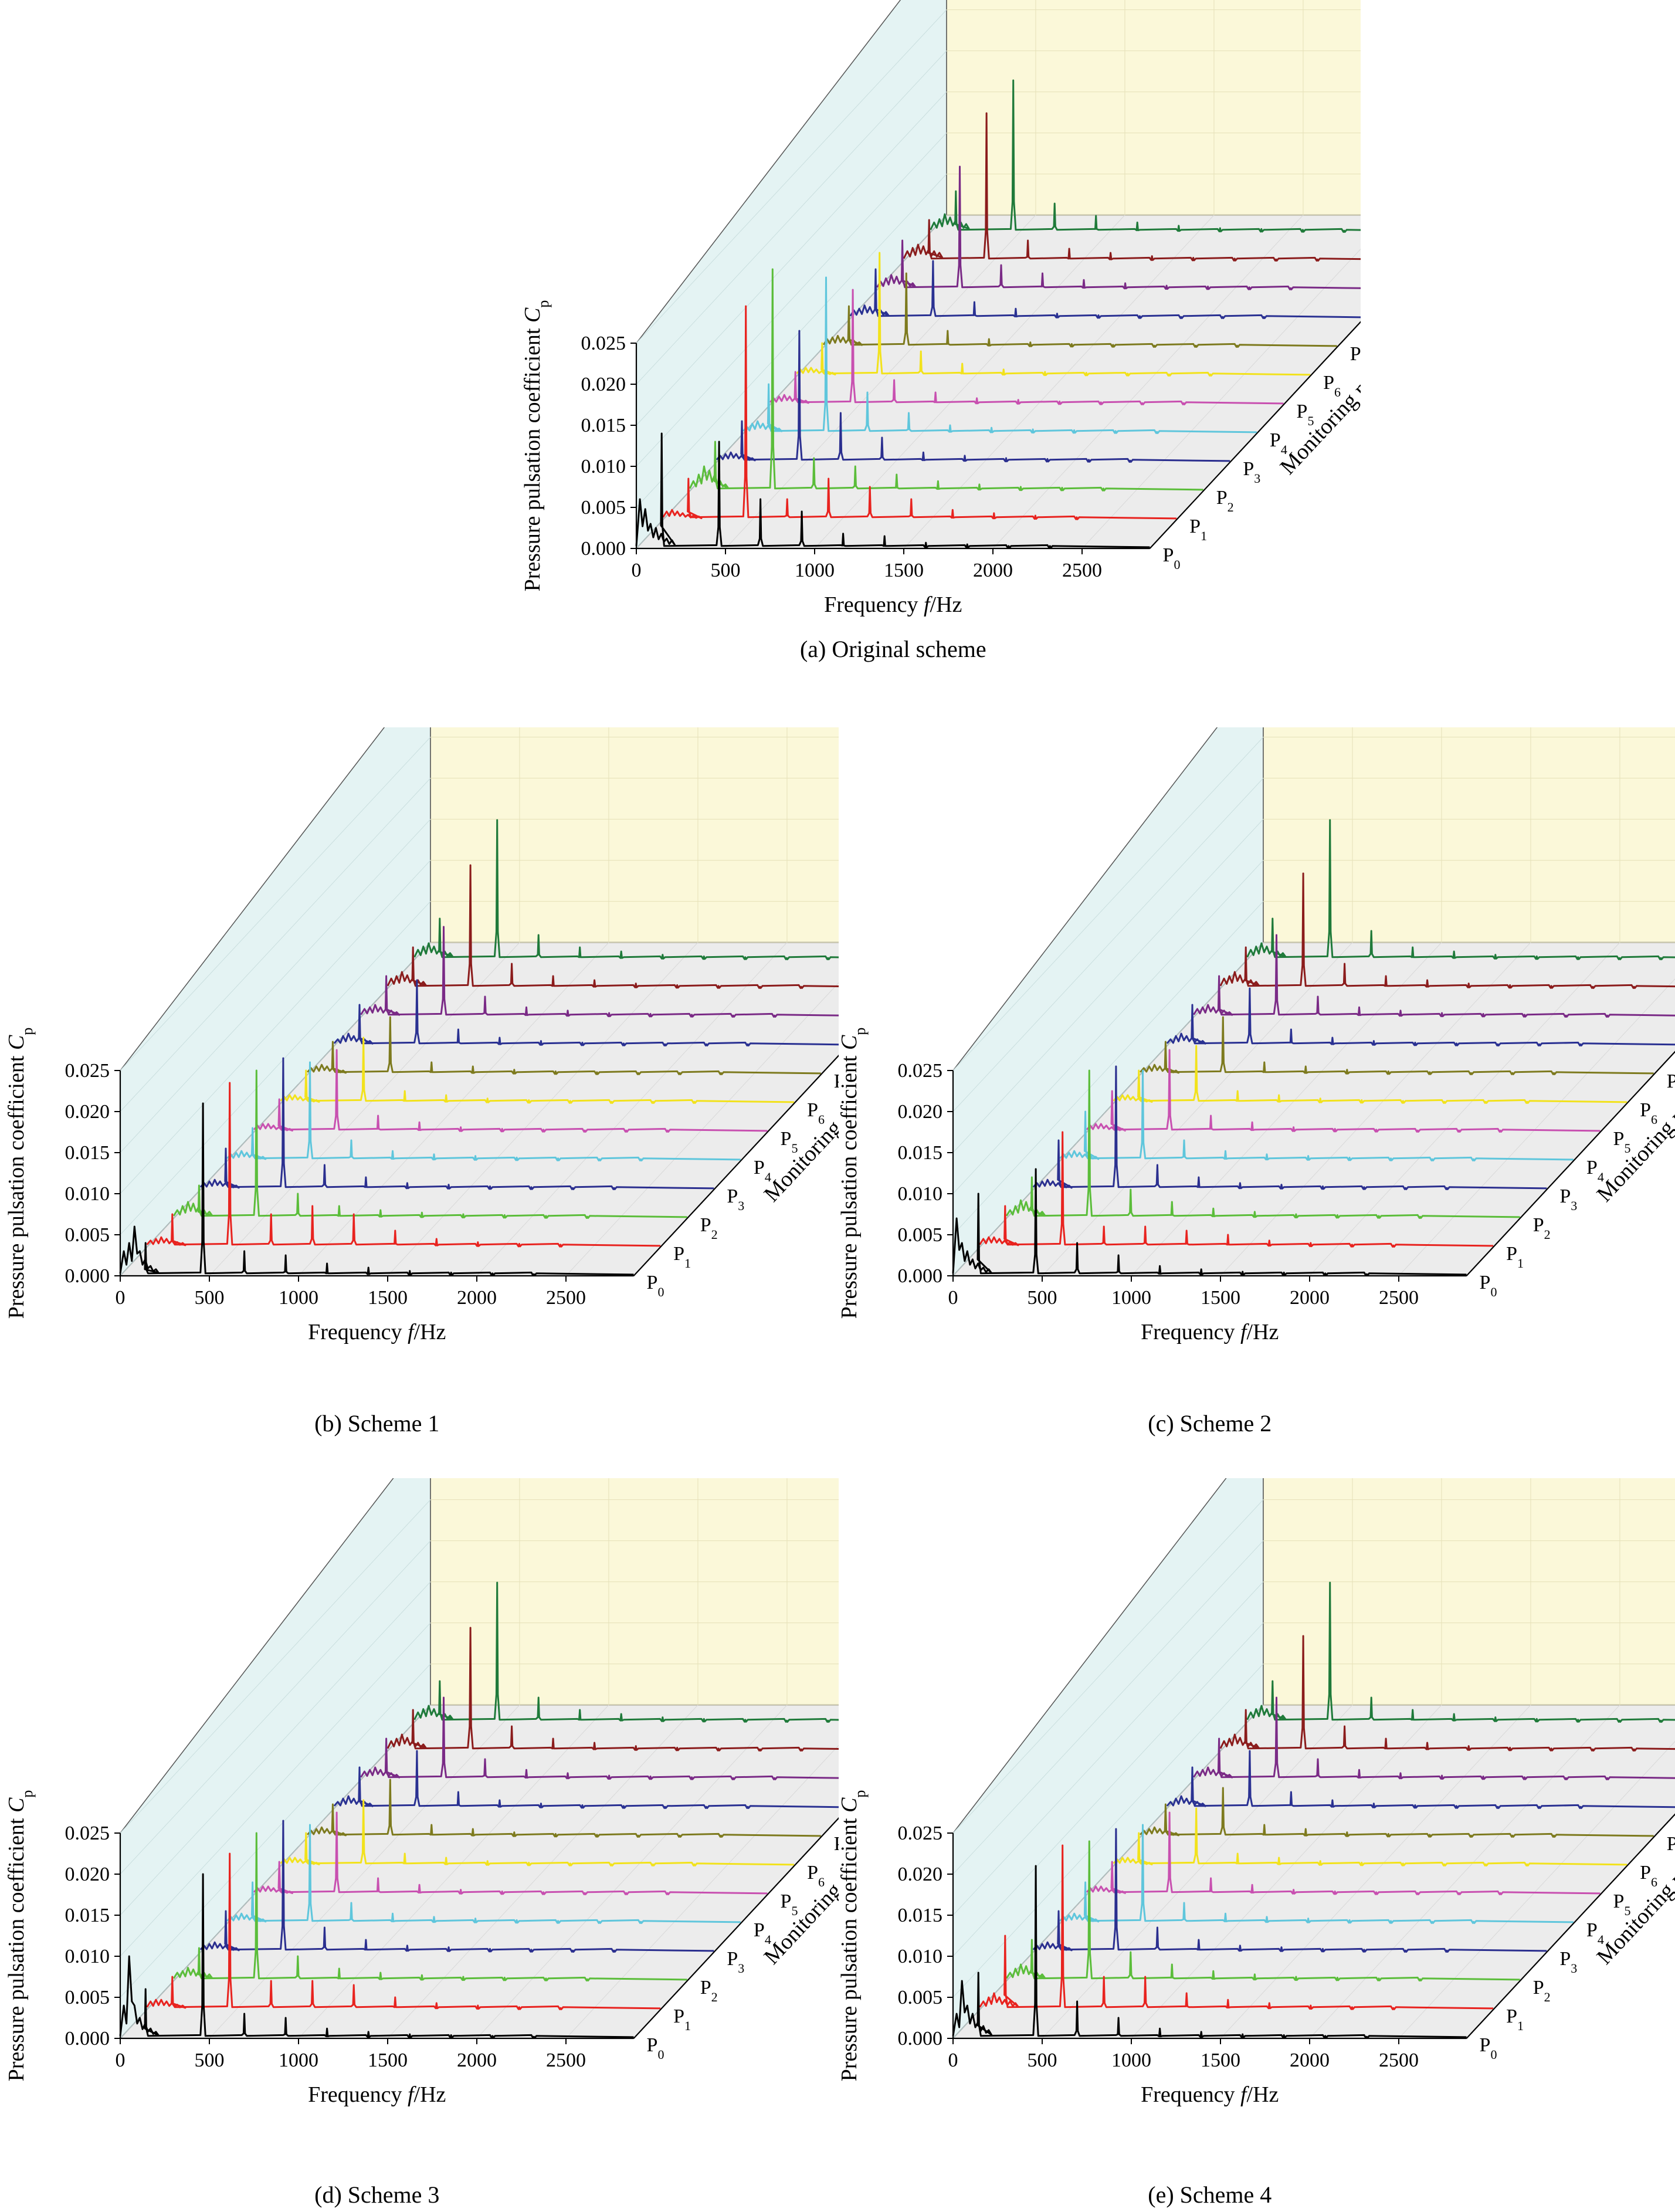 Image resolution: width=1675 pixels, height=2212 pixels. What do you see at coordinates (1132, 187) in the screenshot?
I see `series-line-P10` at bounding box center [1132, 187].